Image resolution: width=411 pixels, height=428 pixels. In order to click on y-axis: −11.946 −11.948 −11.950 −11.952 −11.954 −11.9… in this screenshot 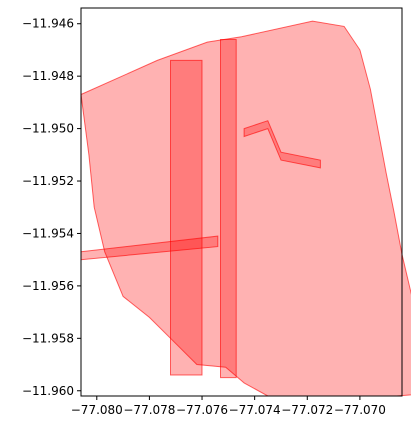, I will do `click(51, 207)`.